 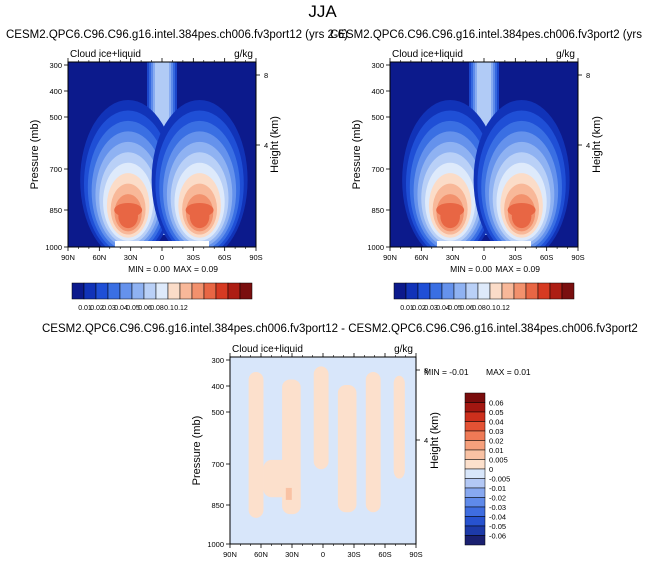 I want to click on diff-y2-tick-label: 4, so click(x=426, y=440).